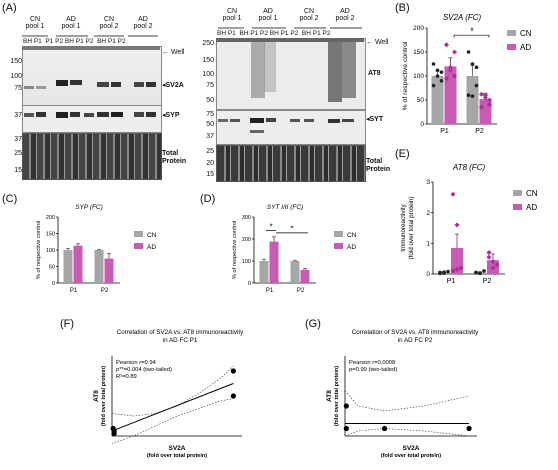 This screenshot has width=558, height=470. What do you see at coordinates (92, 119) in the screenshot?
I see `membrane-syp` at bounding box center [92, 119].